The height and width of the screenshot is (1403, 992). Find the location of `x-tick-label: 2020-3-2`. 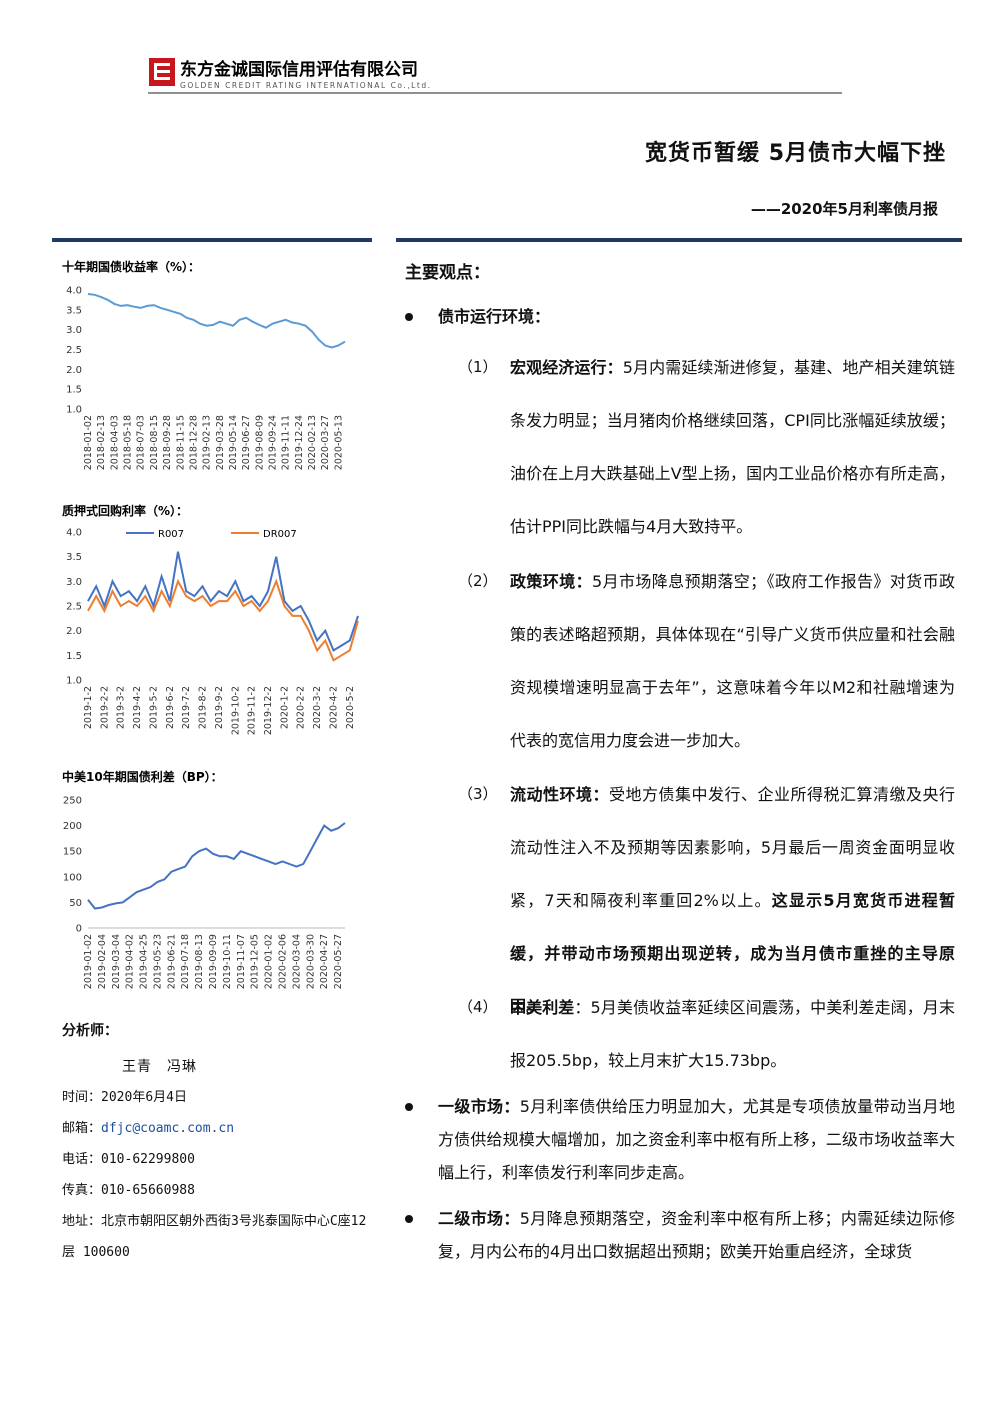

x-tick-label: 2020-3-2 is located at coordinates (317, 707).